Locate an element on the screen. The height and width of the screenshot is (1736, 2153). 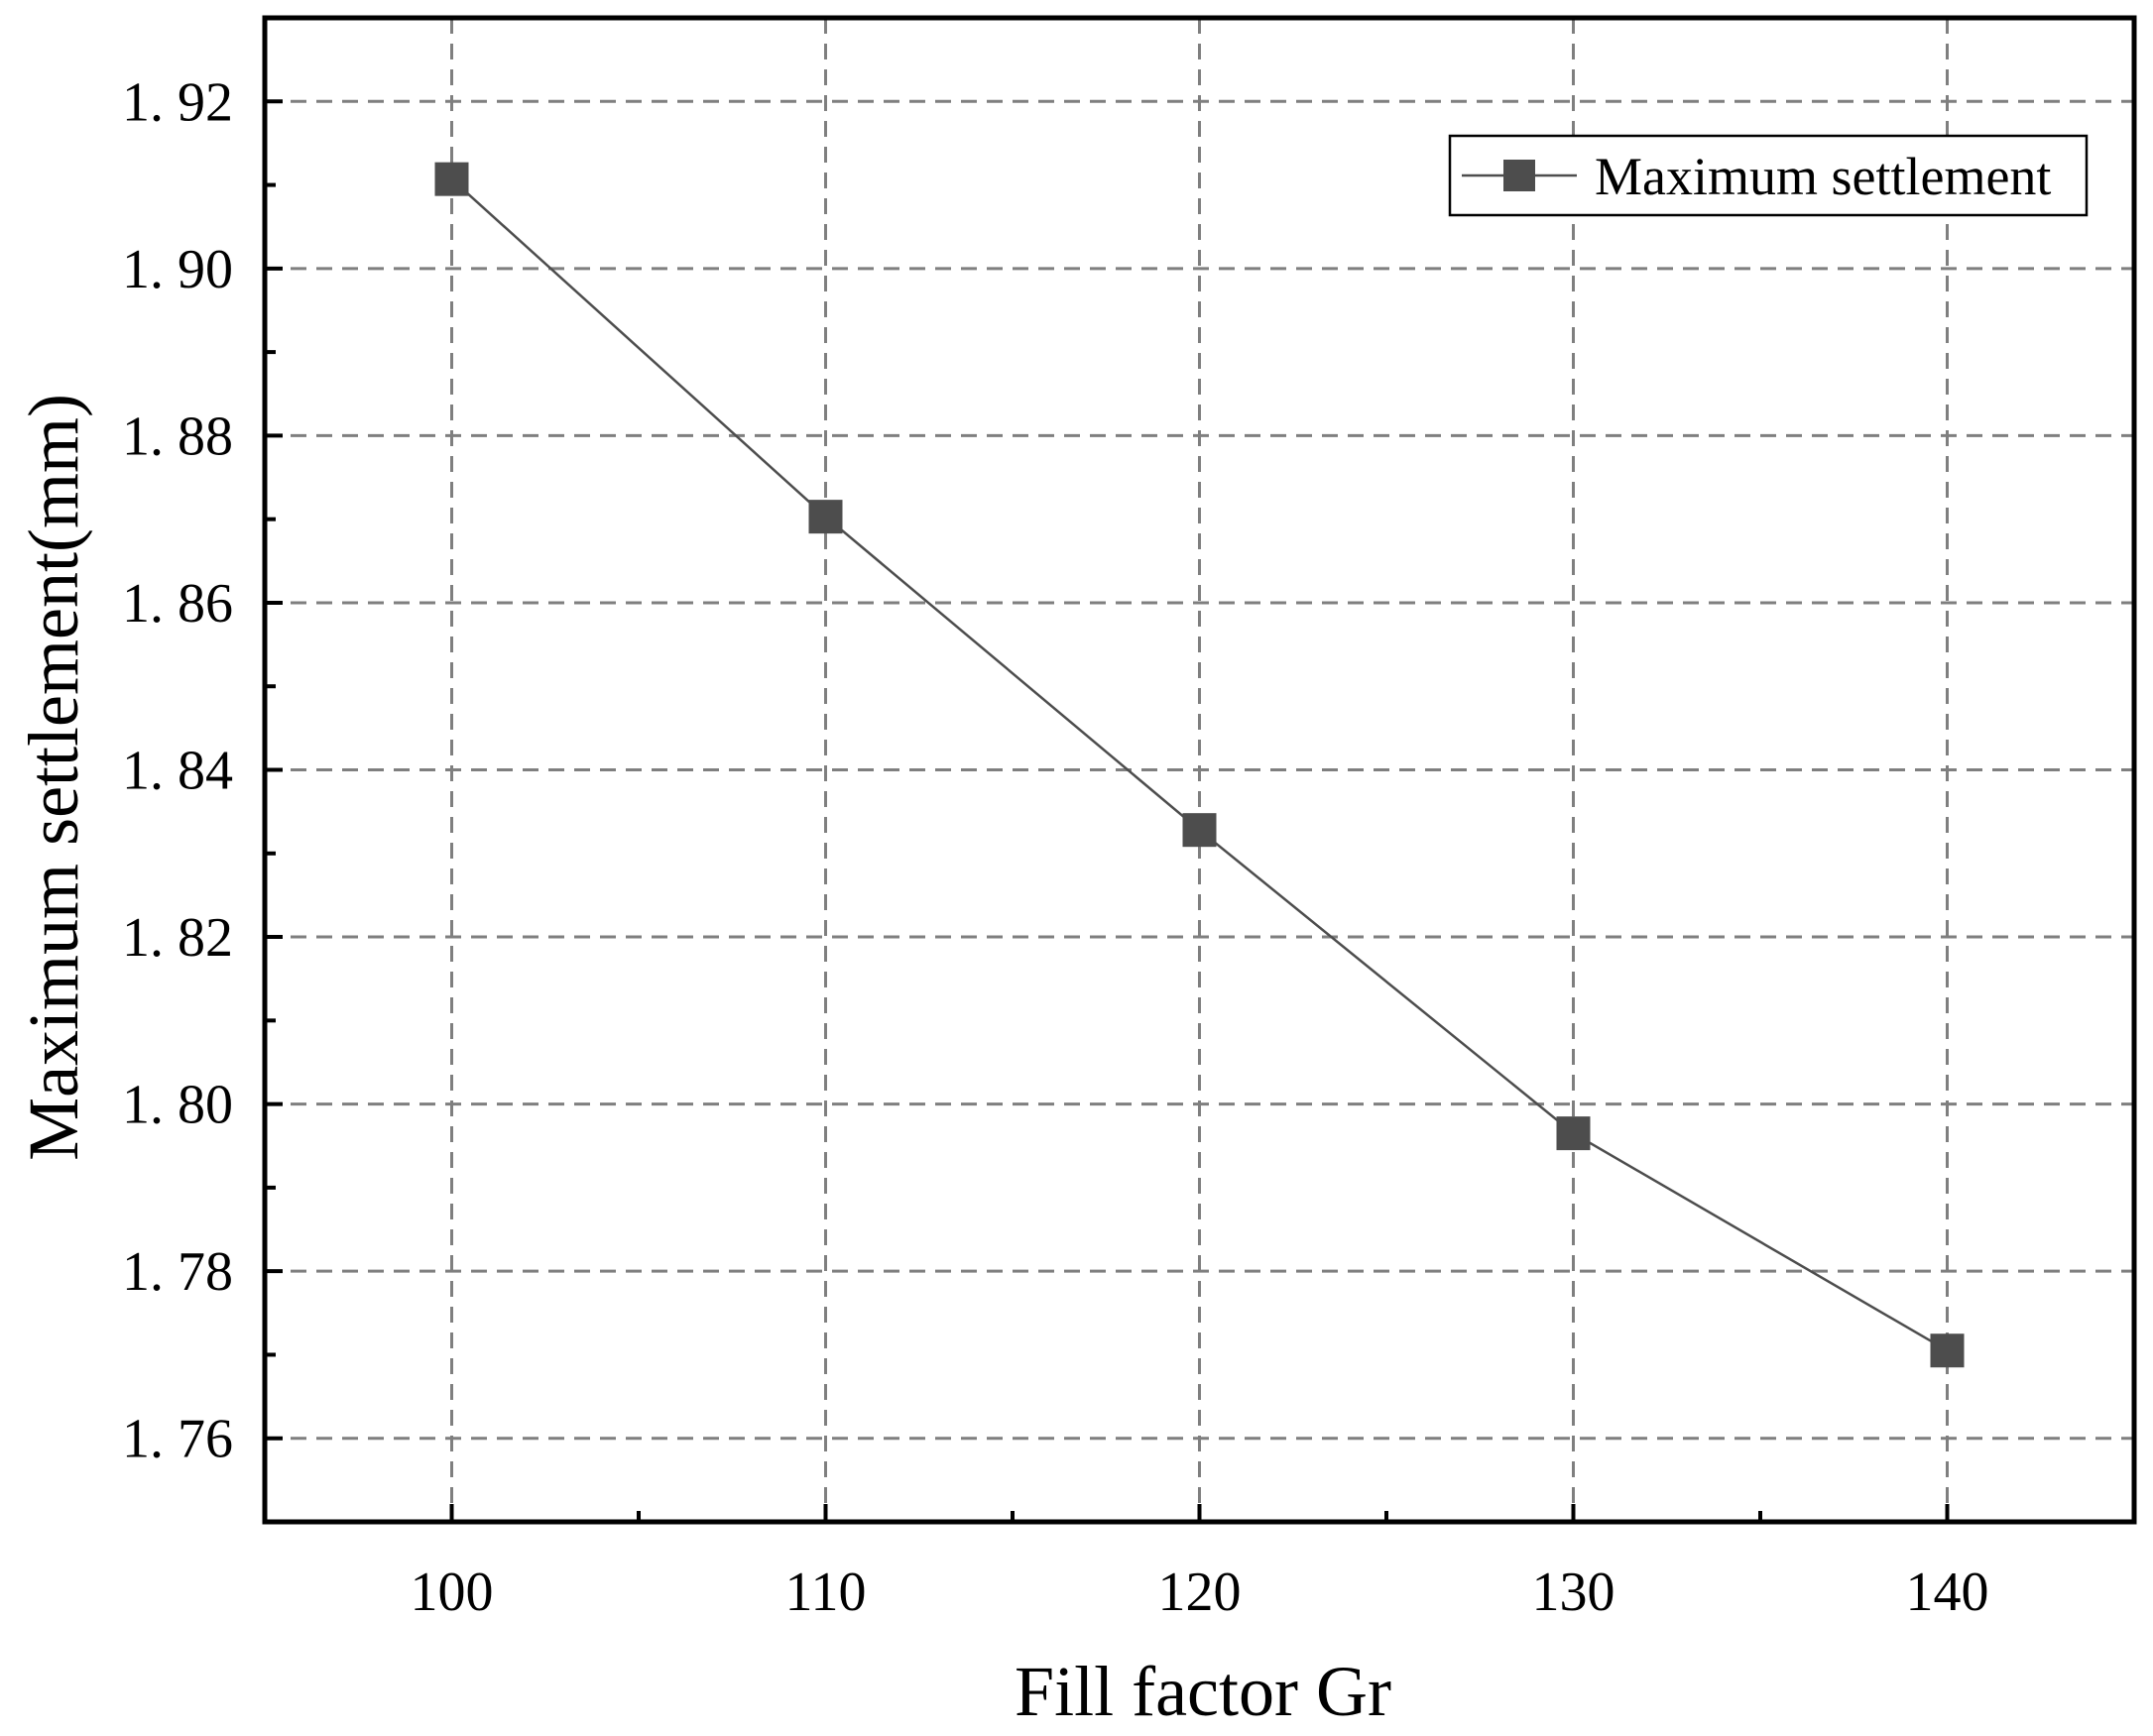
x-tick-label: 110 is located at coordinates (826, 1592).